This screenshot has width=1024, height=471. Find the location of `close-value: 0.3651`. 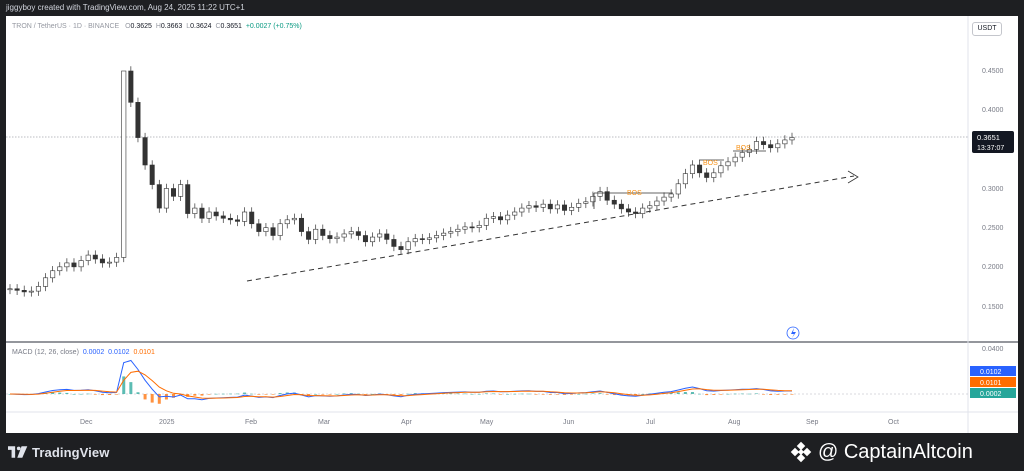

close-value: 0.3651 is located at coordinates (231, 26).